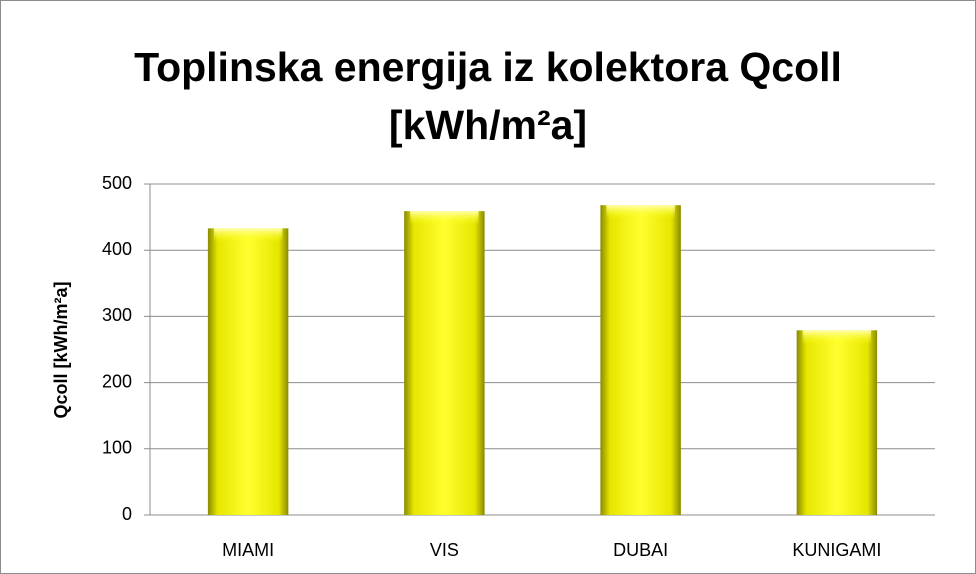 The height and width of the screenshot is (574, 976). What do you see at coordinates (117, 315) in the screenshot?
I see `y-tick-label: 300` at bounding box center [117, 315].